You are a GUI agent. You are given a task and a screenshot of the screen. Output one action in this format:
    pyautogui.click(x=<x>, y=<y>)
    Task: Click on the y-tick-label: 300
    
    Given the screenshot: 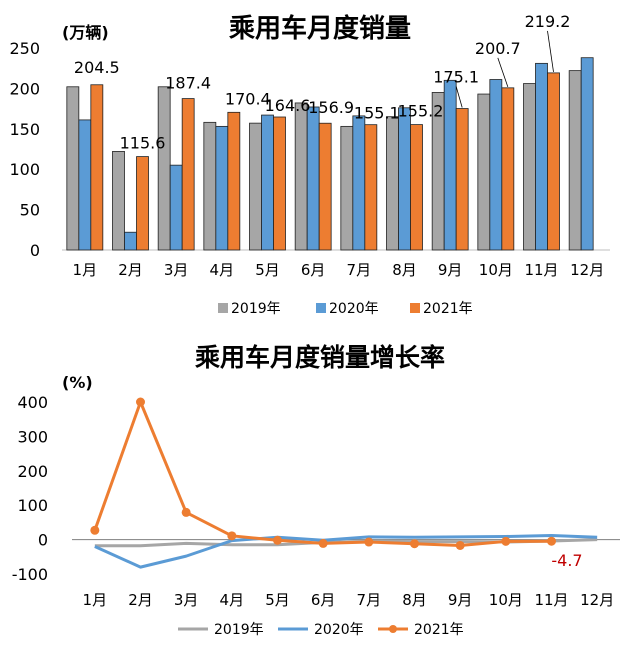 What is the action you would take?
    pyautogui.click(x=32, y=436)
    